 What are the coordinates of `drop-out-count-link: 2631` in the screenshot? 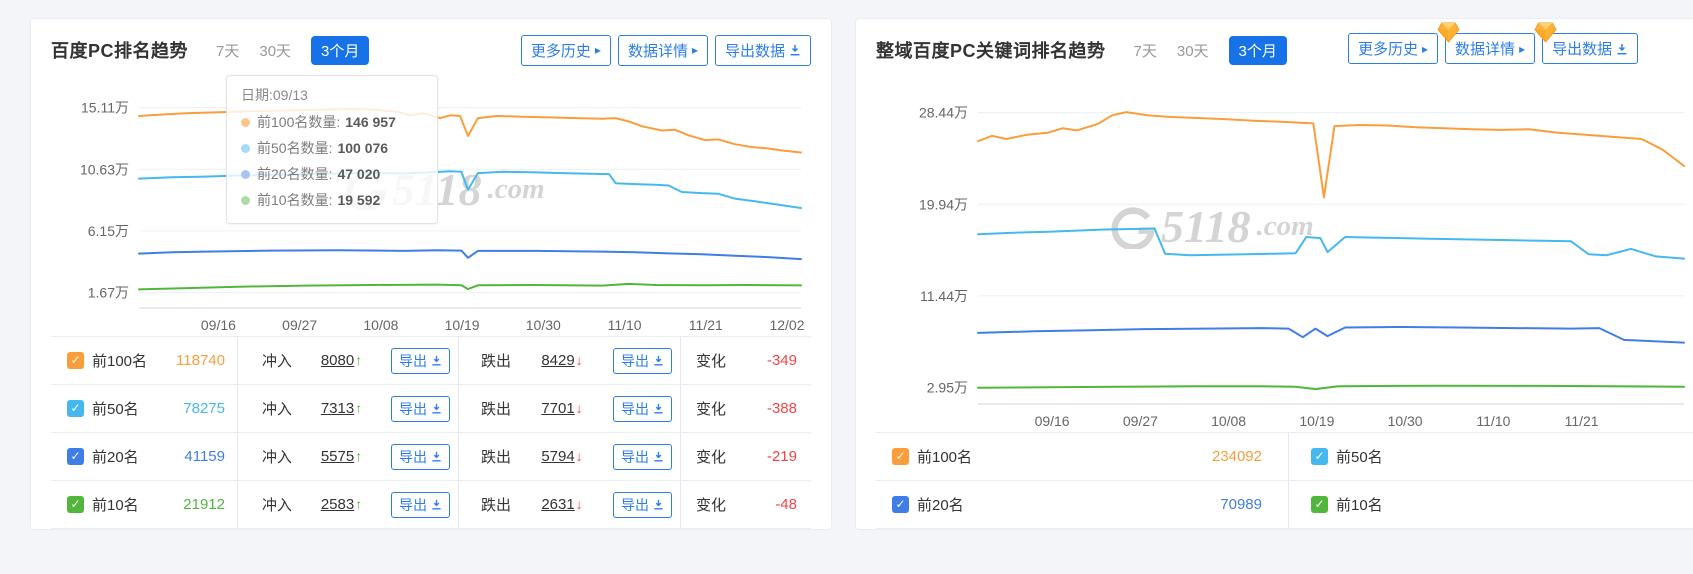 It's located at (558, 504).